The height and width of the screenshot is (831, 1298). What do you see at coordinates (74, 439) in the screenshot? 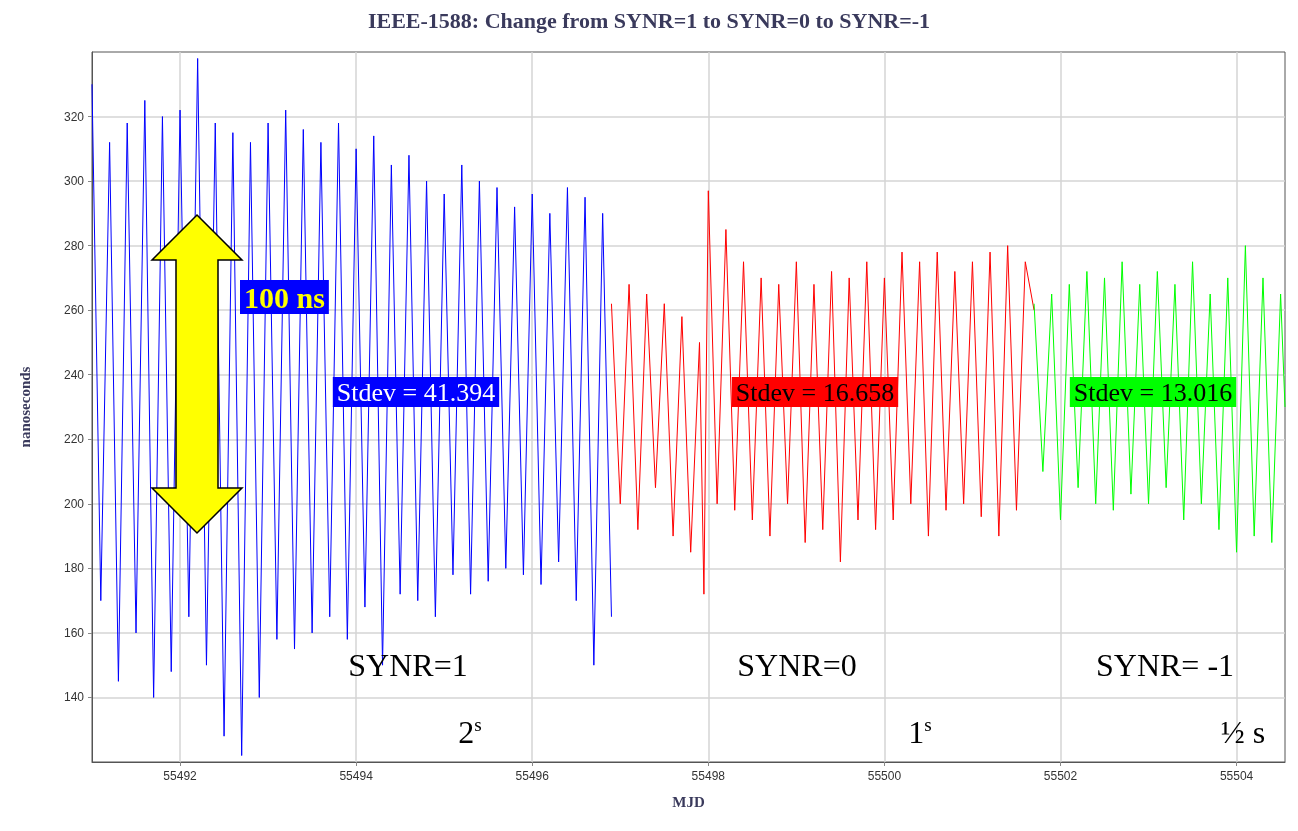
I see `y-tick-label: 220` at bounding box center [74, 439].